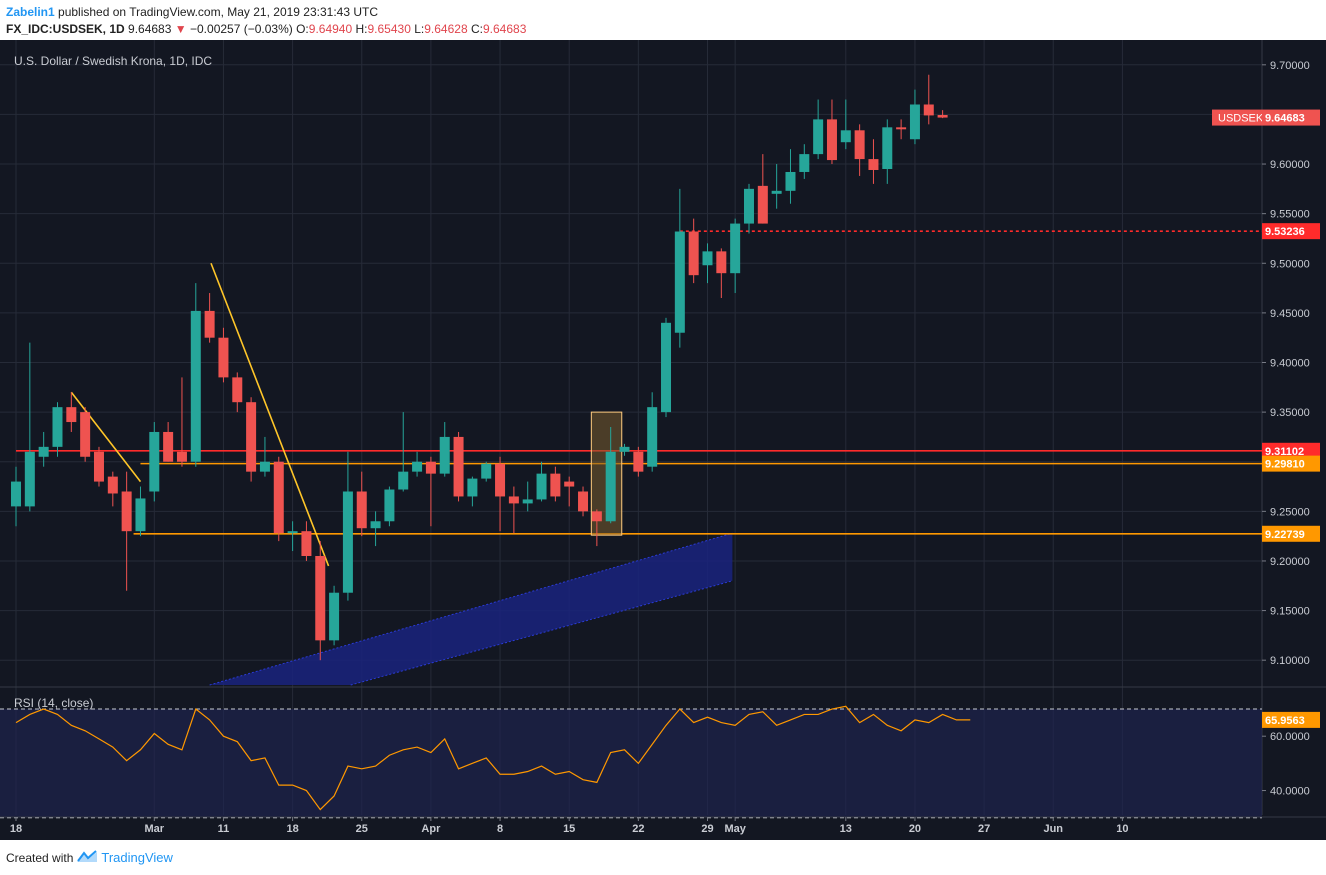  I want to click on trendlines, so click(200, 414).